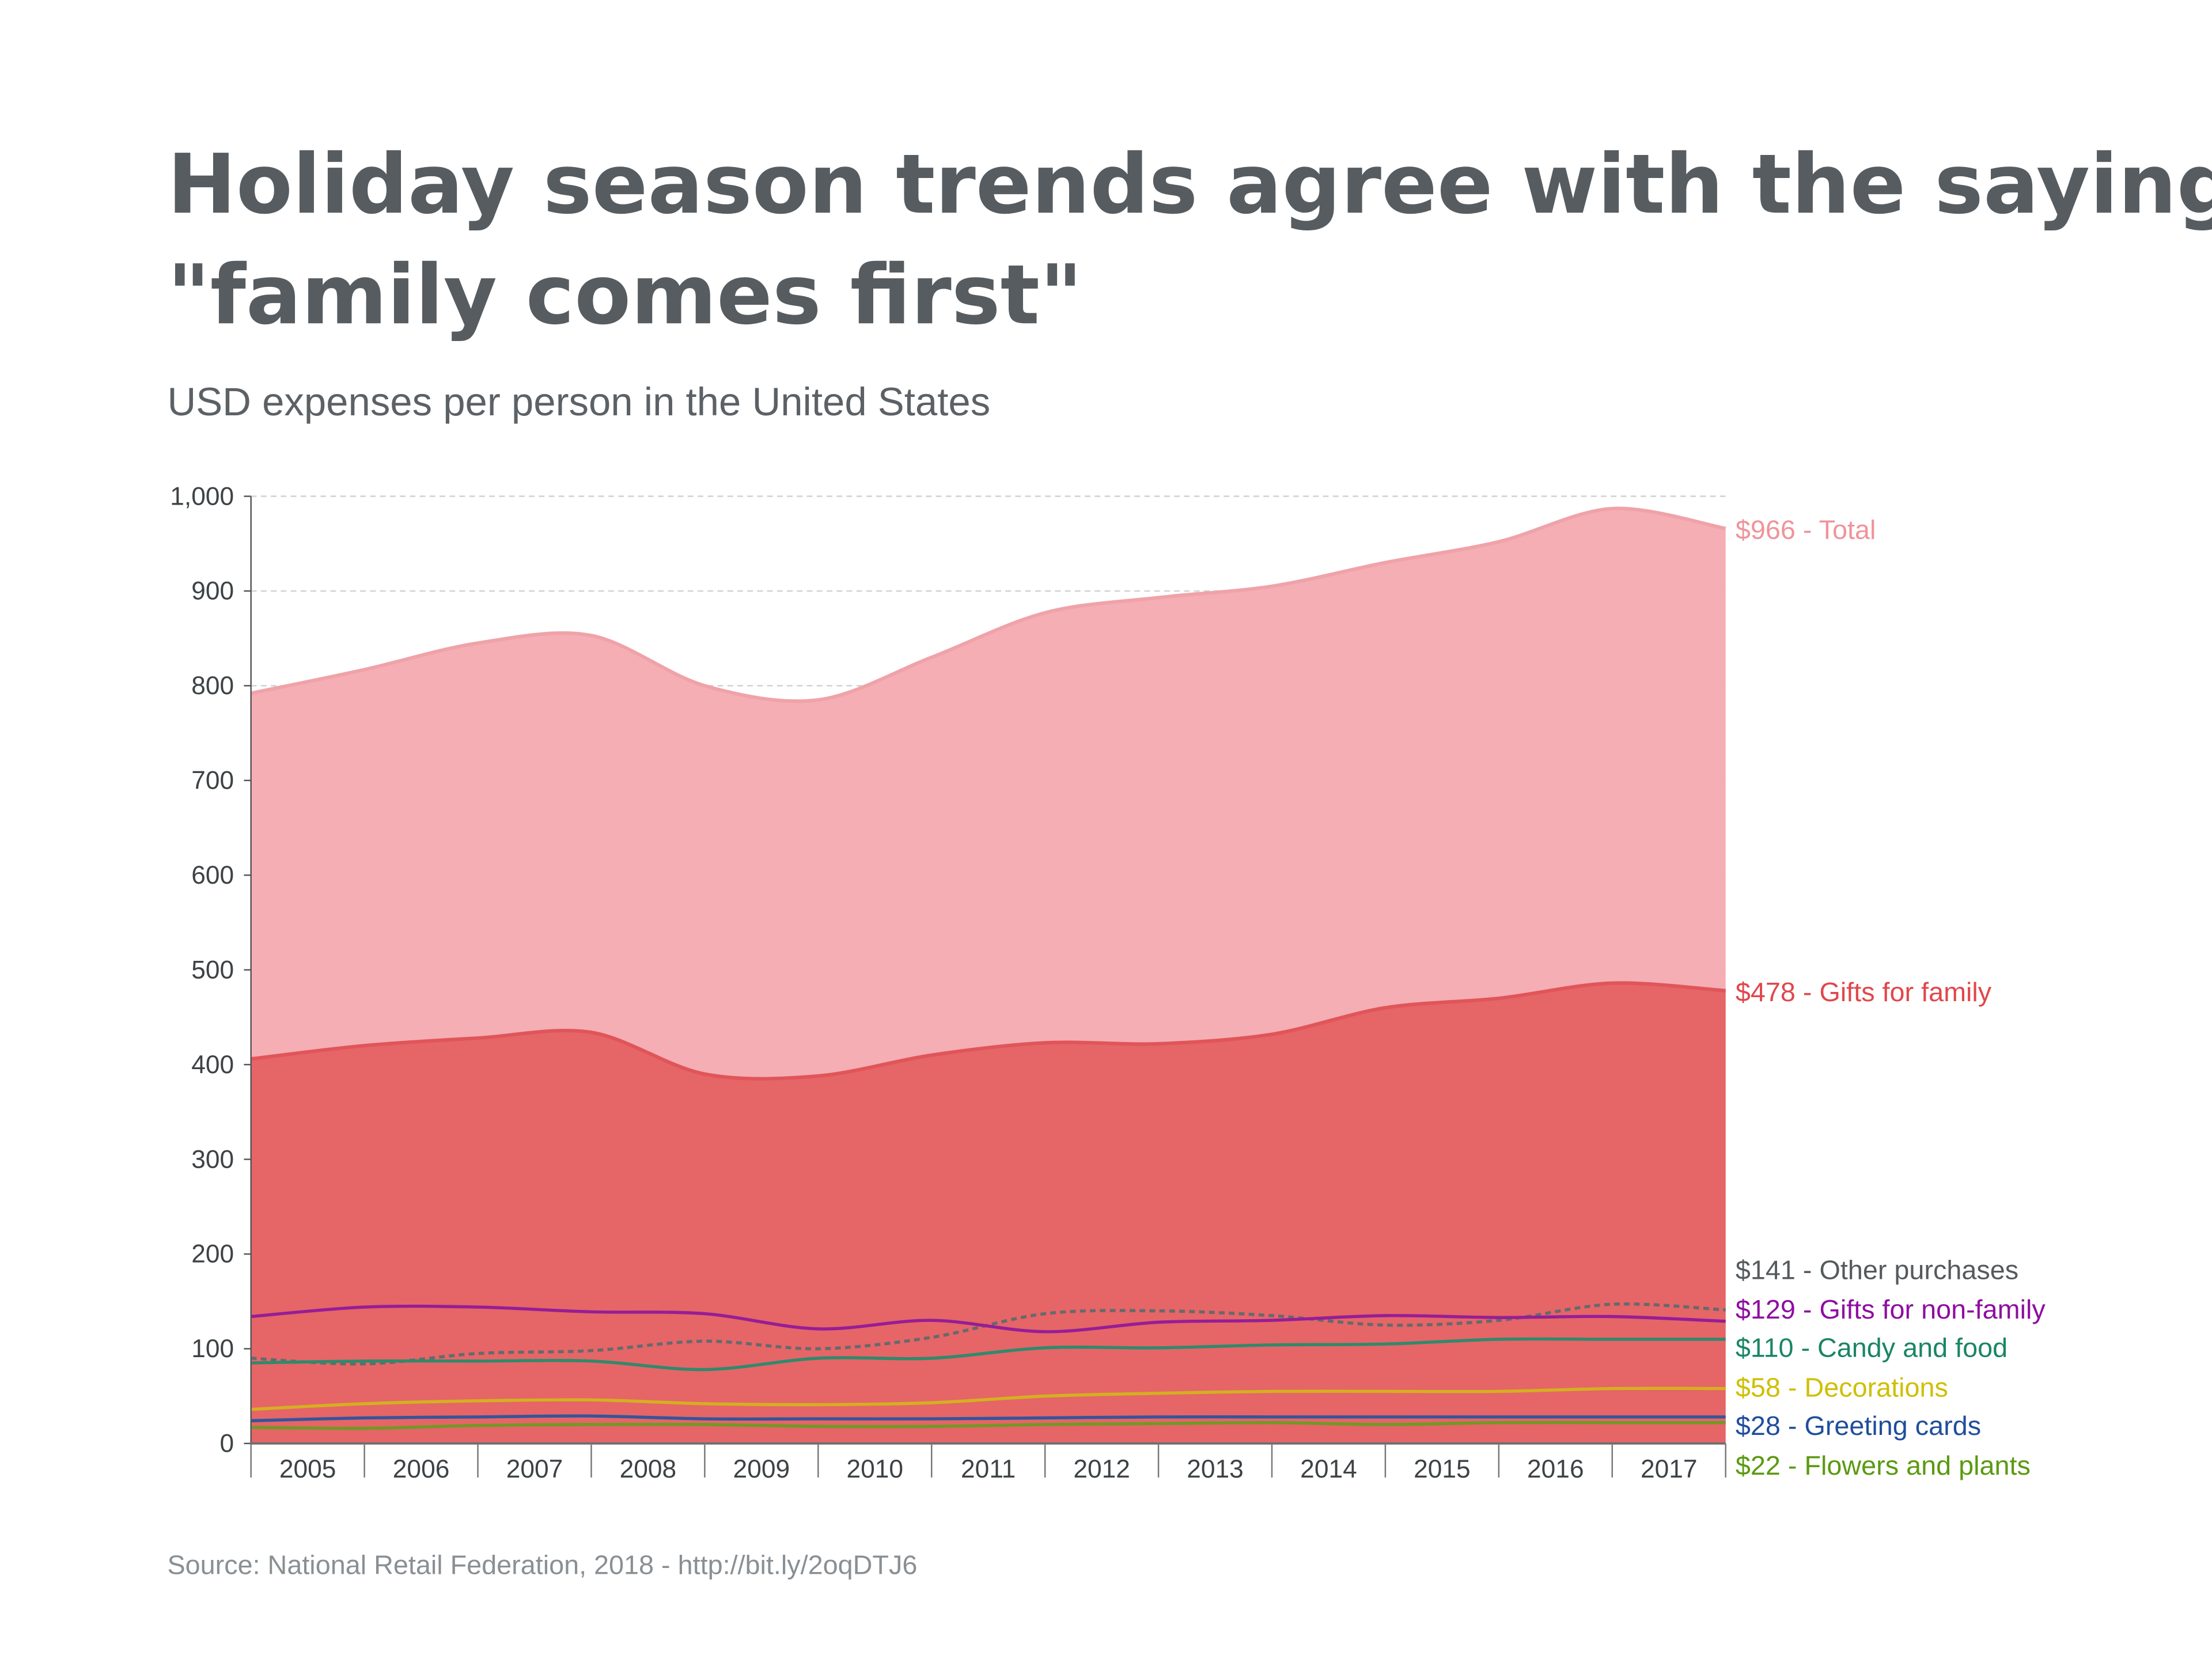 This screenshot has height=1659, width=2212. What do you see at coordinates (1215, 1469) in the screenshot?
I see `x-tick-label: 2013` at bounding box center [1215, 1469].